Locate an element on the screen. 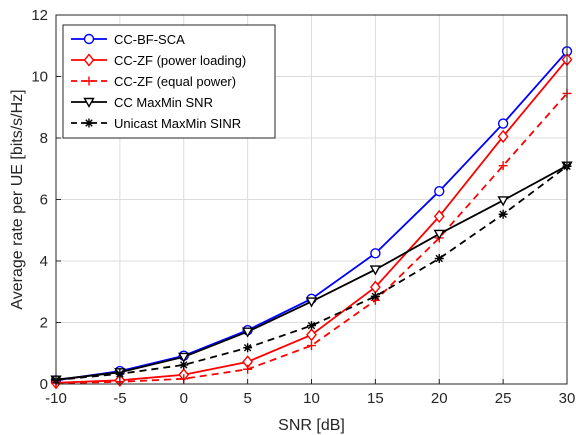  legend-item: CC MaxMin SNR is located at coordinates (142, 102).